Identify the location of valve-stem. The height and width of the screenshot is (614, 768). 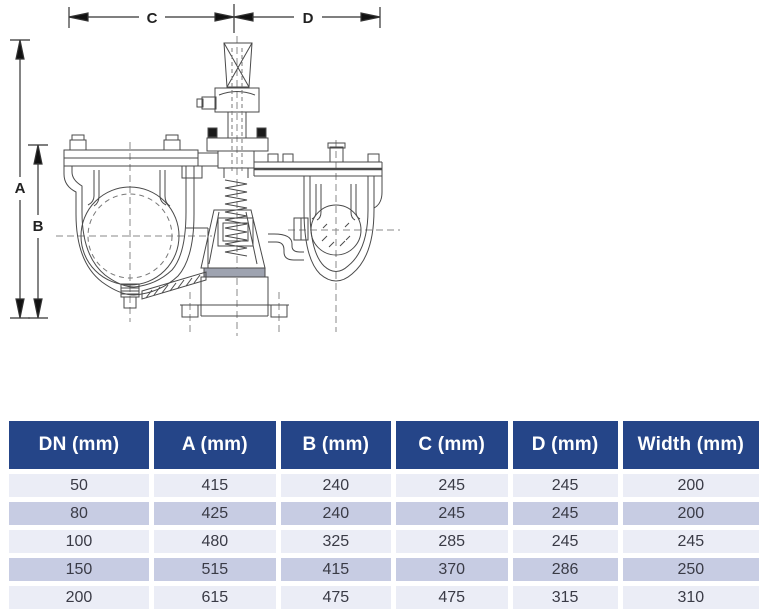
(237, 113).